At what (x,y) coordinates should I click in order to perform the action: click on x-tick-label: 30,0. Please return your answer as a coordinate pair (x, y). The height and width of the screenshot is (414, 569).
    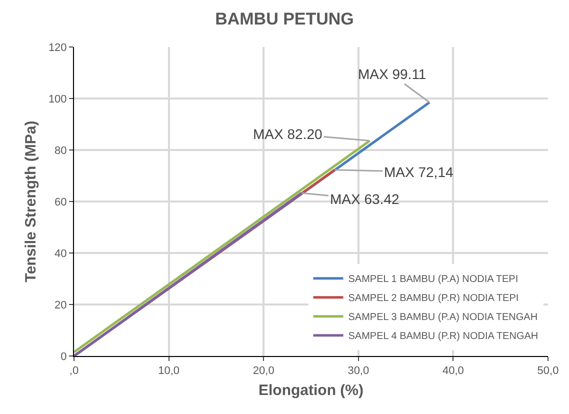
    Looking at the image, I should click on (359, 371).